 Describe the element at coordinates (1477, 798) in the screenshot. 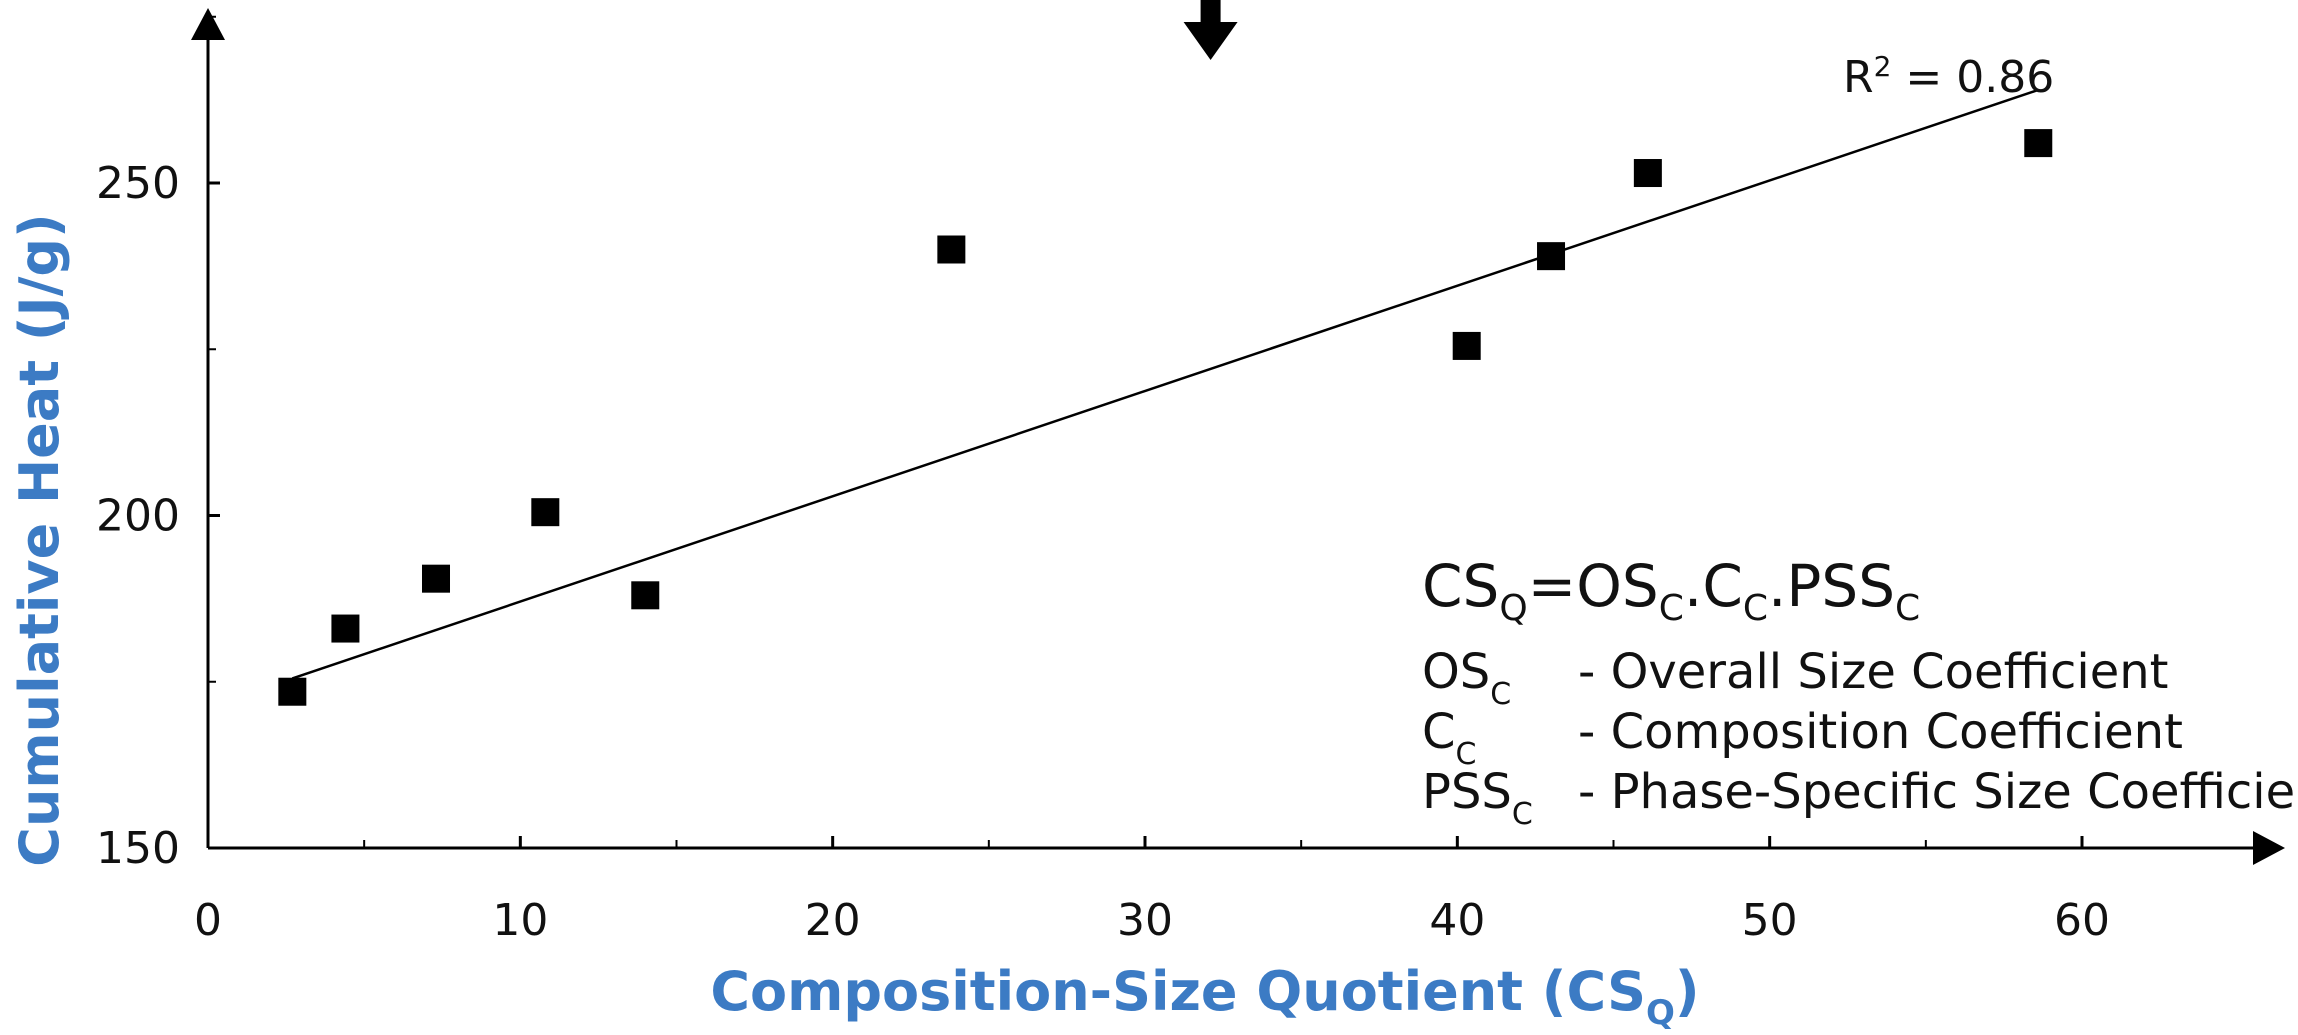

I see `definition-pssc-term: PSSC` at that location.